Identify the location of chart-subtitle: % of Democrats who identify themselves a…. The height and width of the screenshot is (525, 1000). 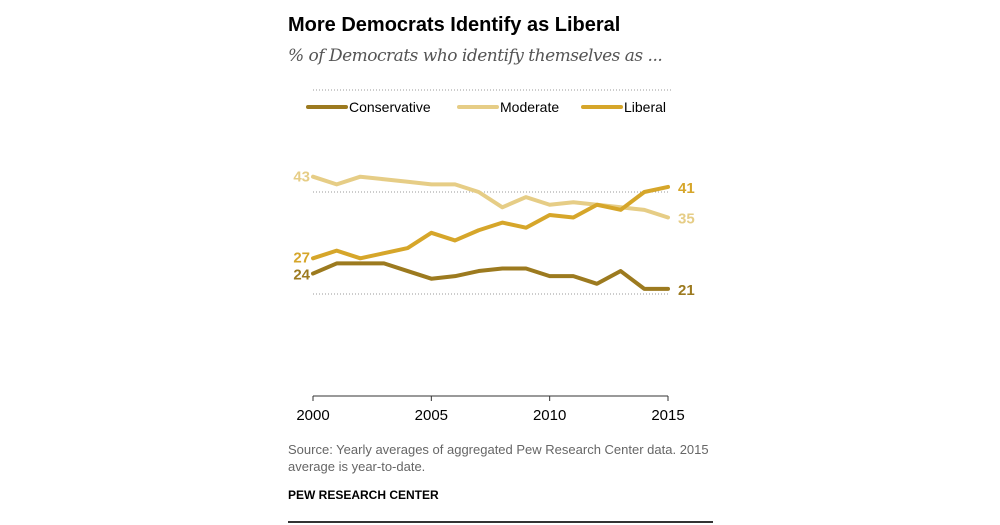
(475, 56).